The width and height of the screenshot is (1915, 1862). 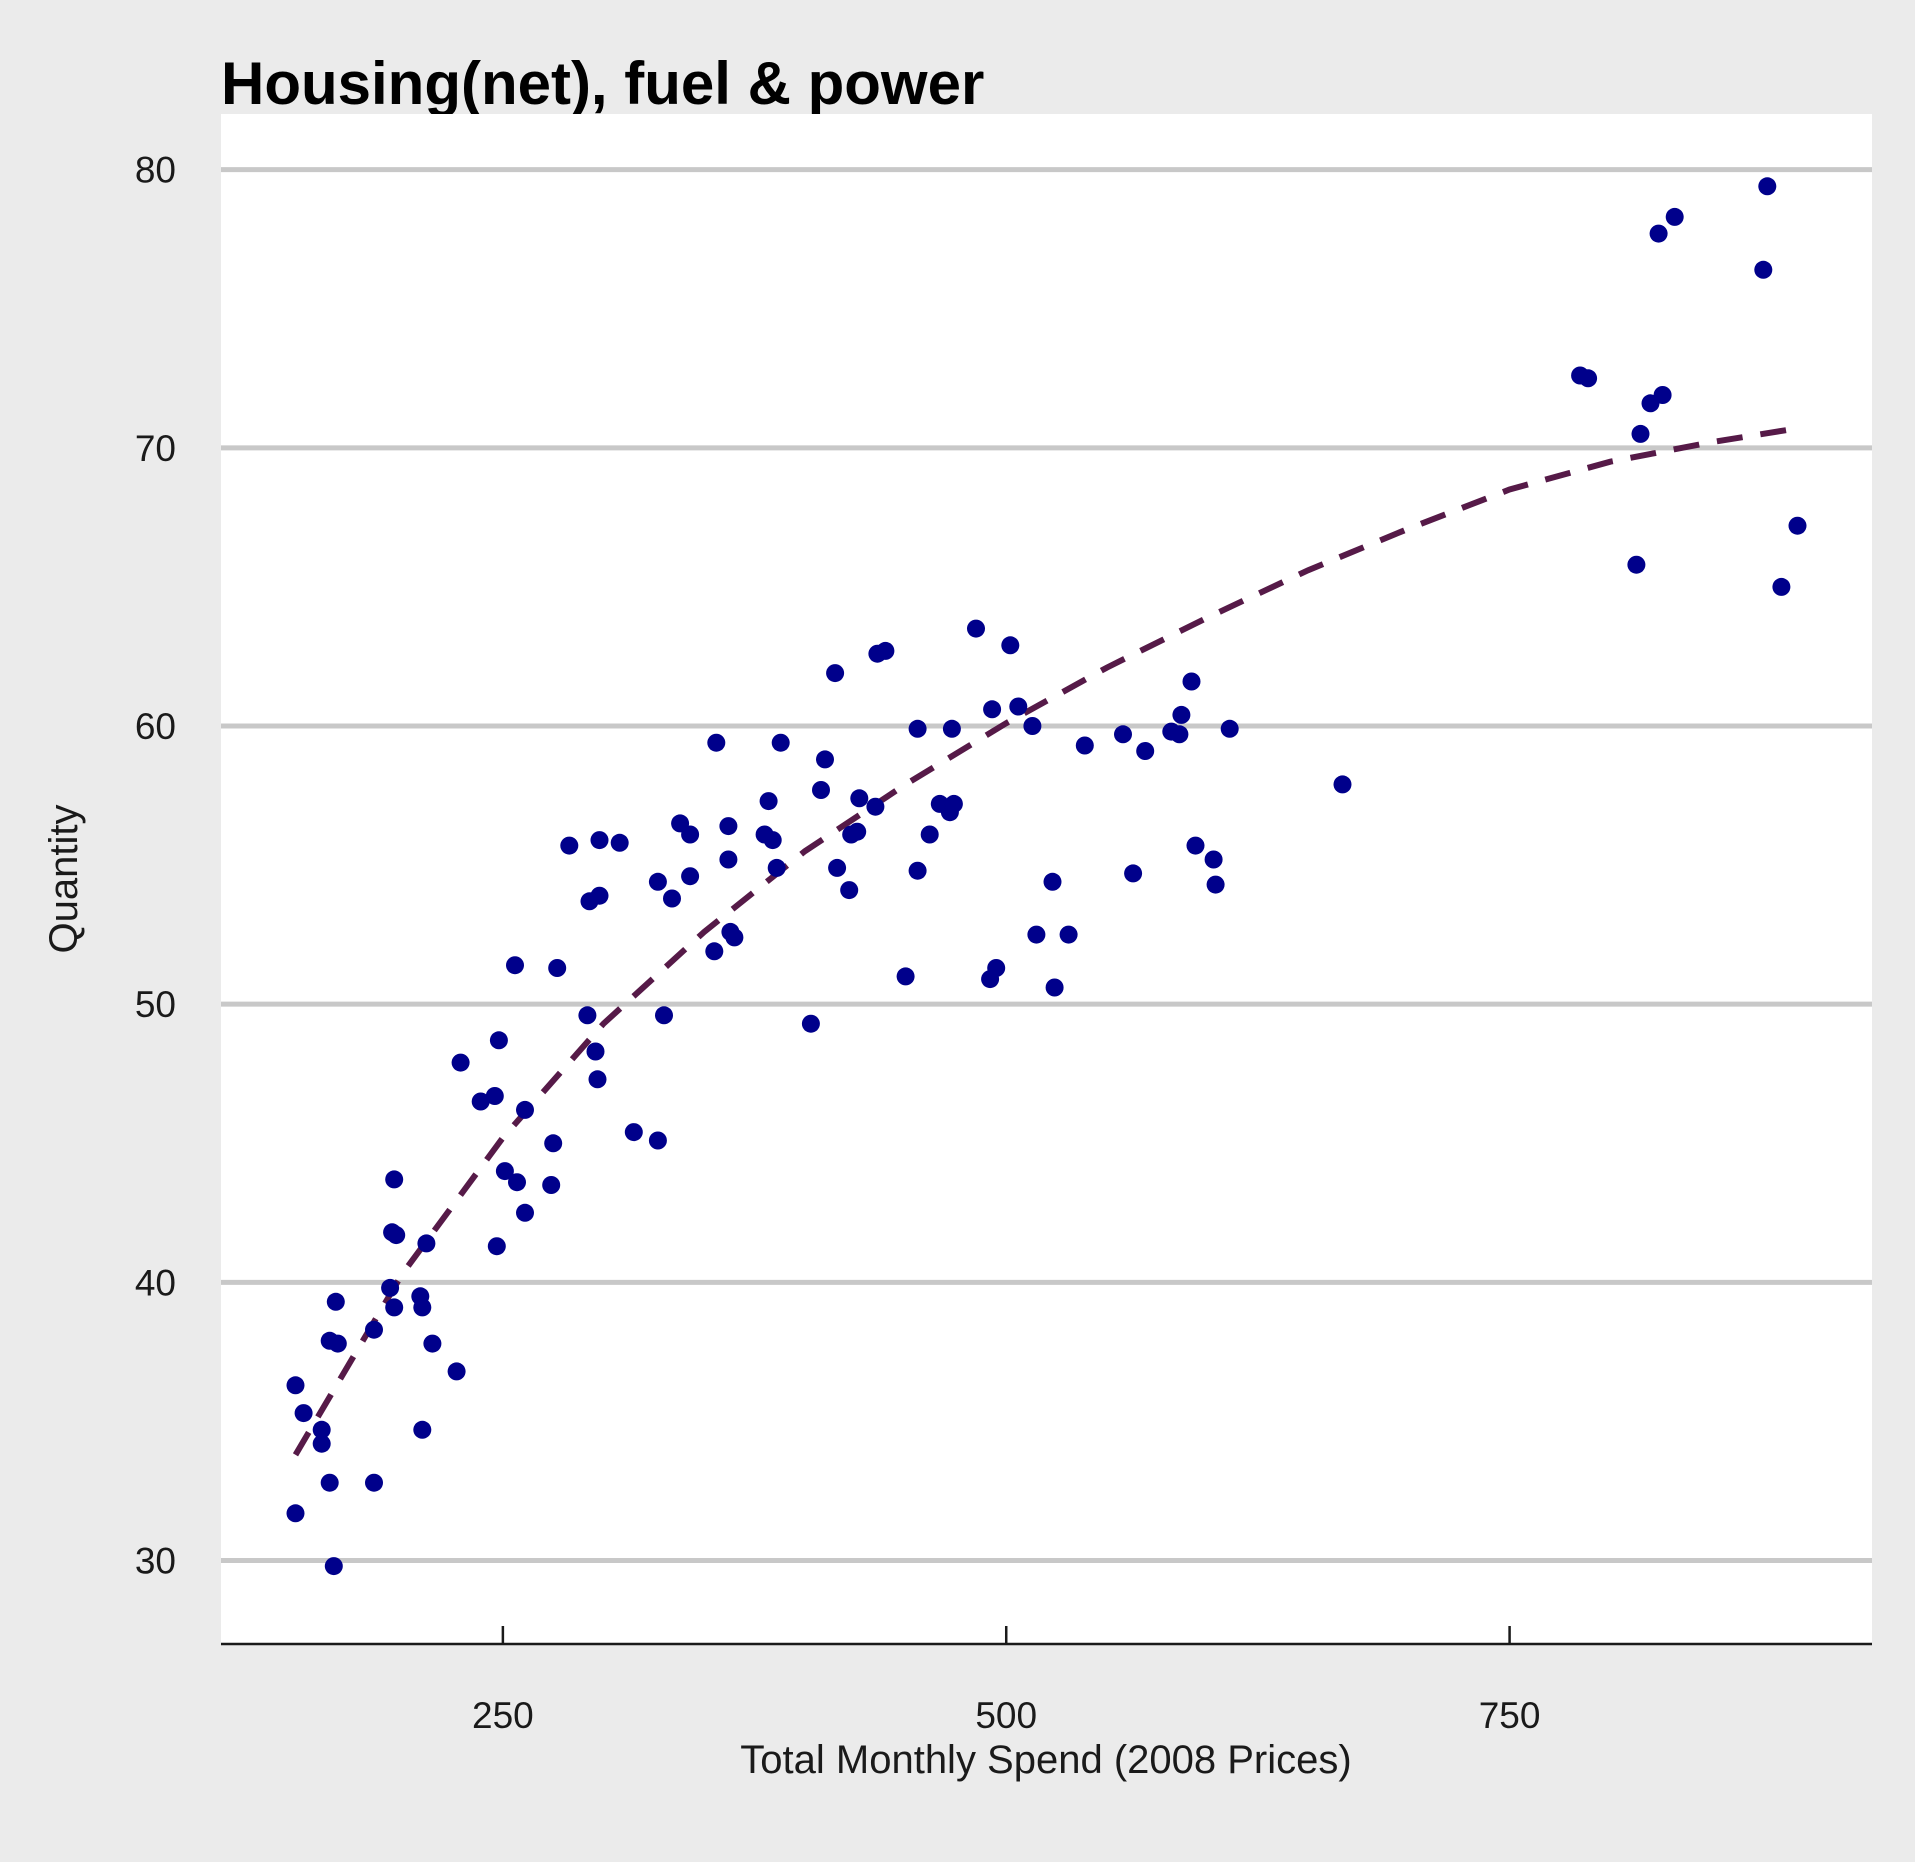 What do you see at coordinates (1045, 1760) in the screenshot?
I see `x-axis-label: Total Monthly Spend (2008 Prices)` at bounding box center [1045, 1760].